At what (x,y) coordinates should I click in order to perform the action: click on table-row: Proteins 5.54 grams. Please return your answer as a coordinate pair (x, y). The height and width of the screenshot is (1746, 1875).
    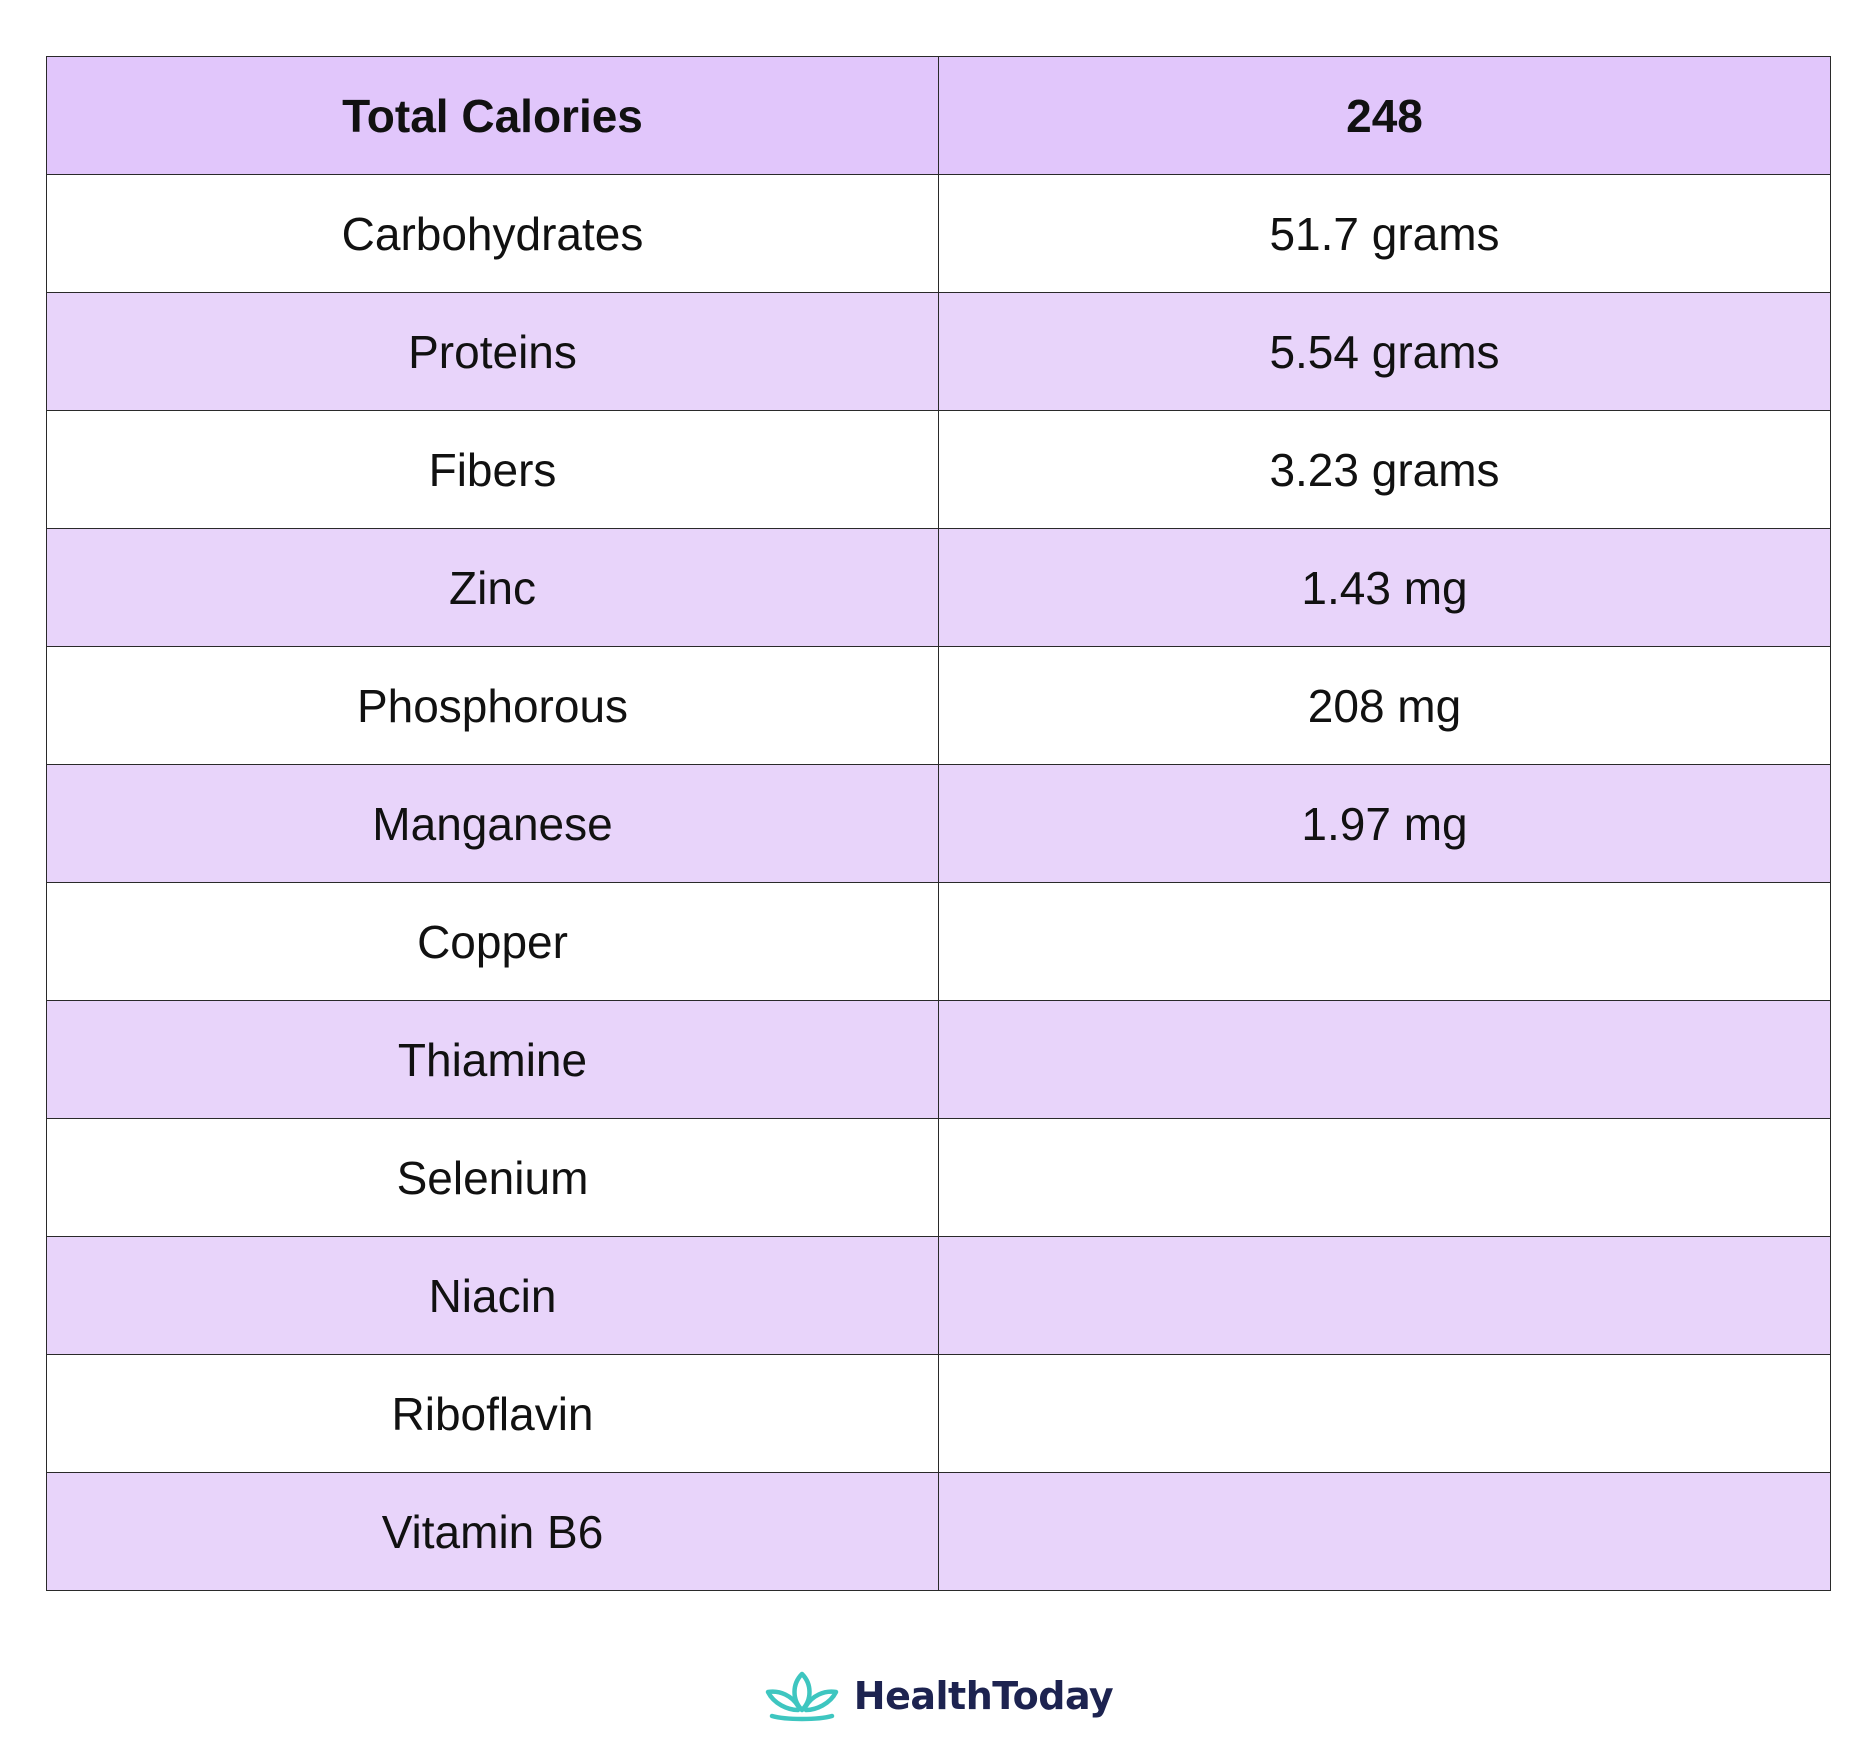
    Looking at the image, I should click on (938, 351).